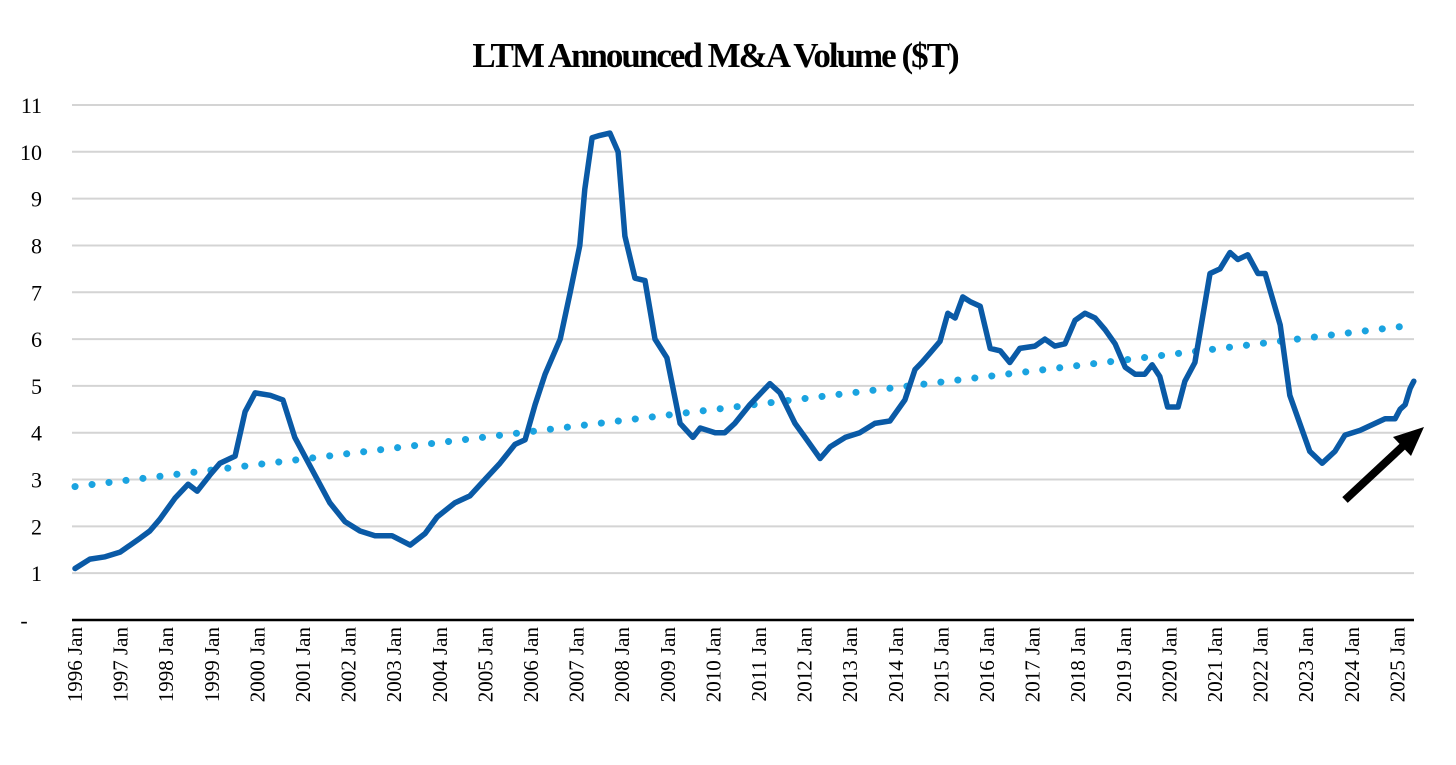 This screenshot has height=765, width=1456. Describe the element at coordinates (713, 665) in the screenshot. I see `x-tick-label: 2010 Jan` at that location.